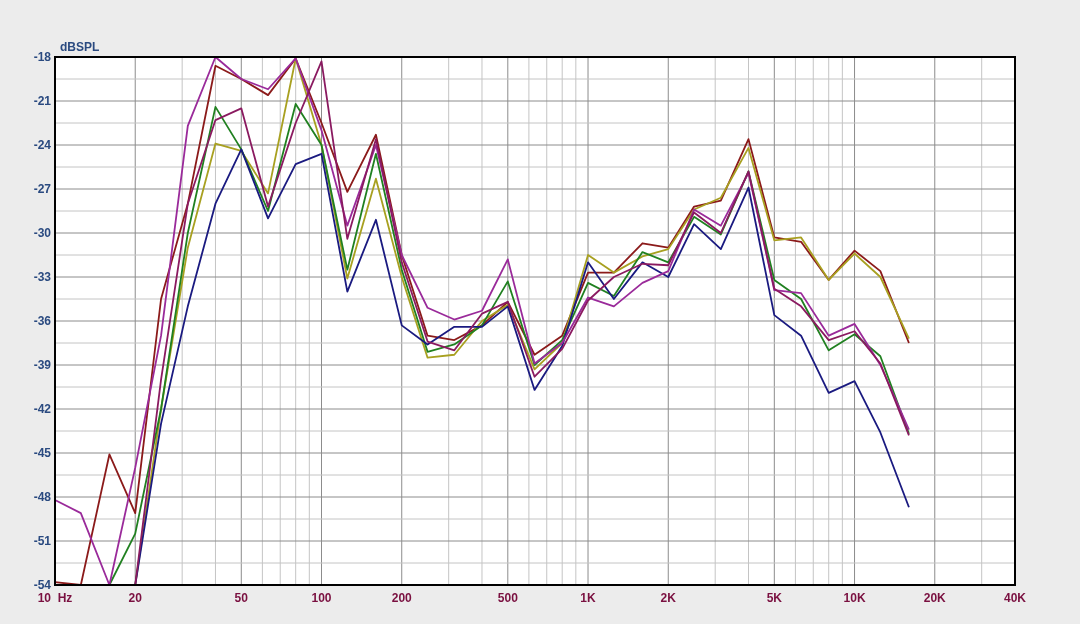  What do you see at coordinates (42, 497) in the screenshot?
I see `y-tick-label: -48` at bounding box center [42, 497].